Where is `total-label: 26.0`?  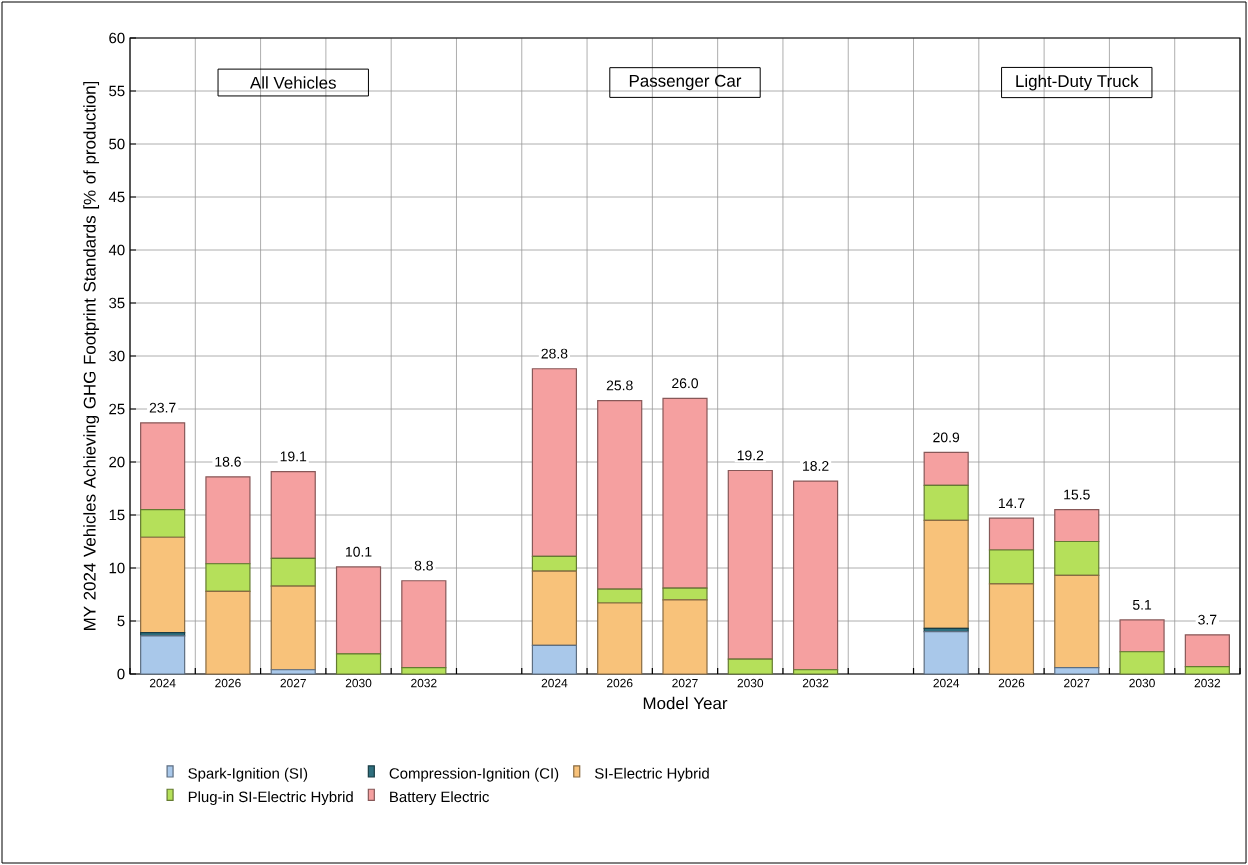
total-label: 26.0 is located at coordinates (685, 383).